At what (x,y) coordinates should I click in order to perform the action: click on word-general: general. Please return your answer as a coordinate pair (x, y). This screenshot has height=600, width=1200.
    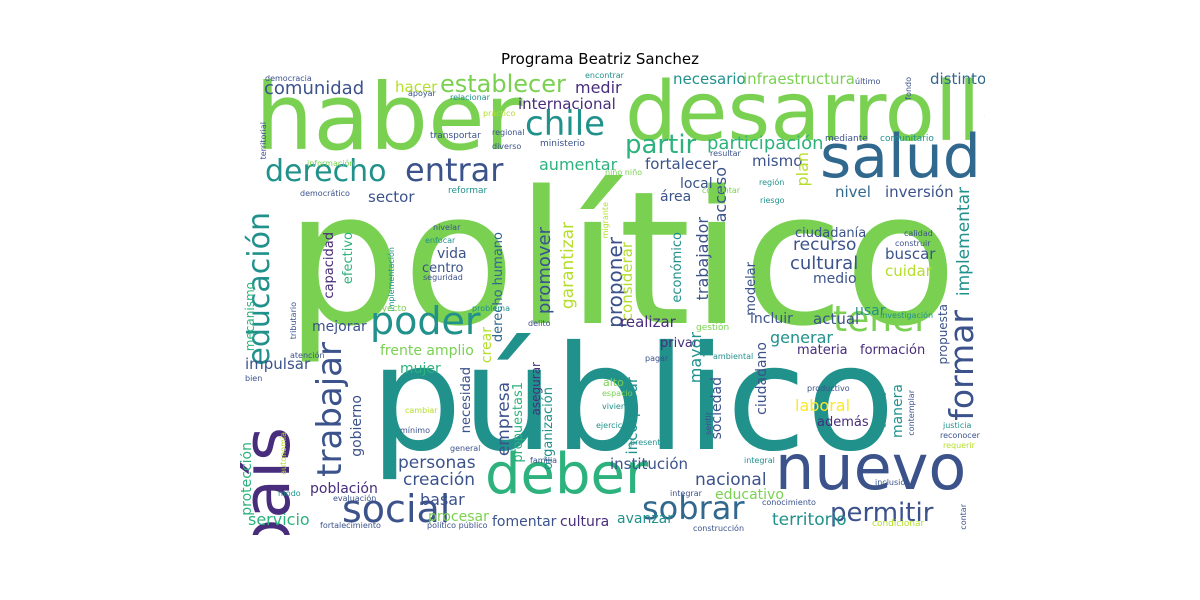
    Looking at the image, I should click on (465, 448).